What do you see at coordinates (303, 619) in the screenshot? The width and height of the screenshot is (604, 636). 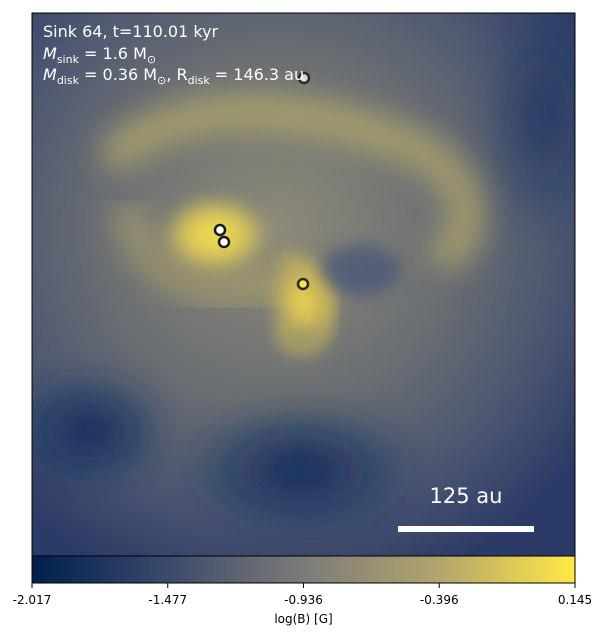 I see `colorbar-label: log(B) [G]` at bounding box center [303, 619].